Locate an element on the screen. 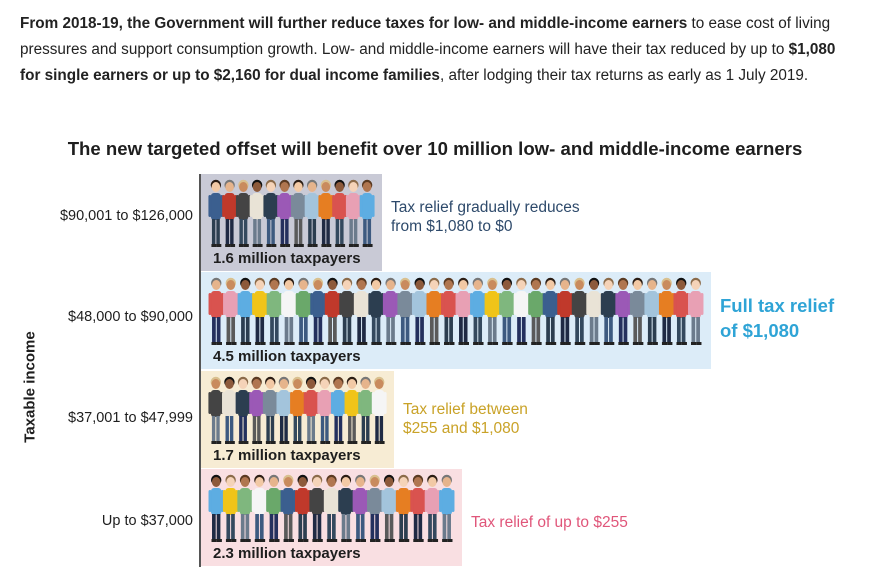 Image resolution: width=870 pixels, height=583 pixels. bar-band-3: 1.7 million taxpayers is located at coordinates (297, 419).